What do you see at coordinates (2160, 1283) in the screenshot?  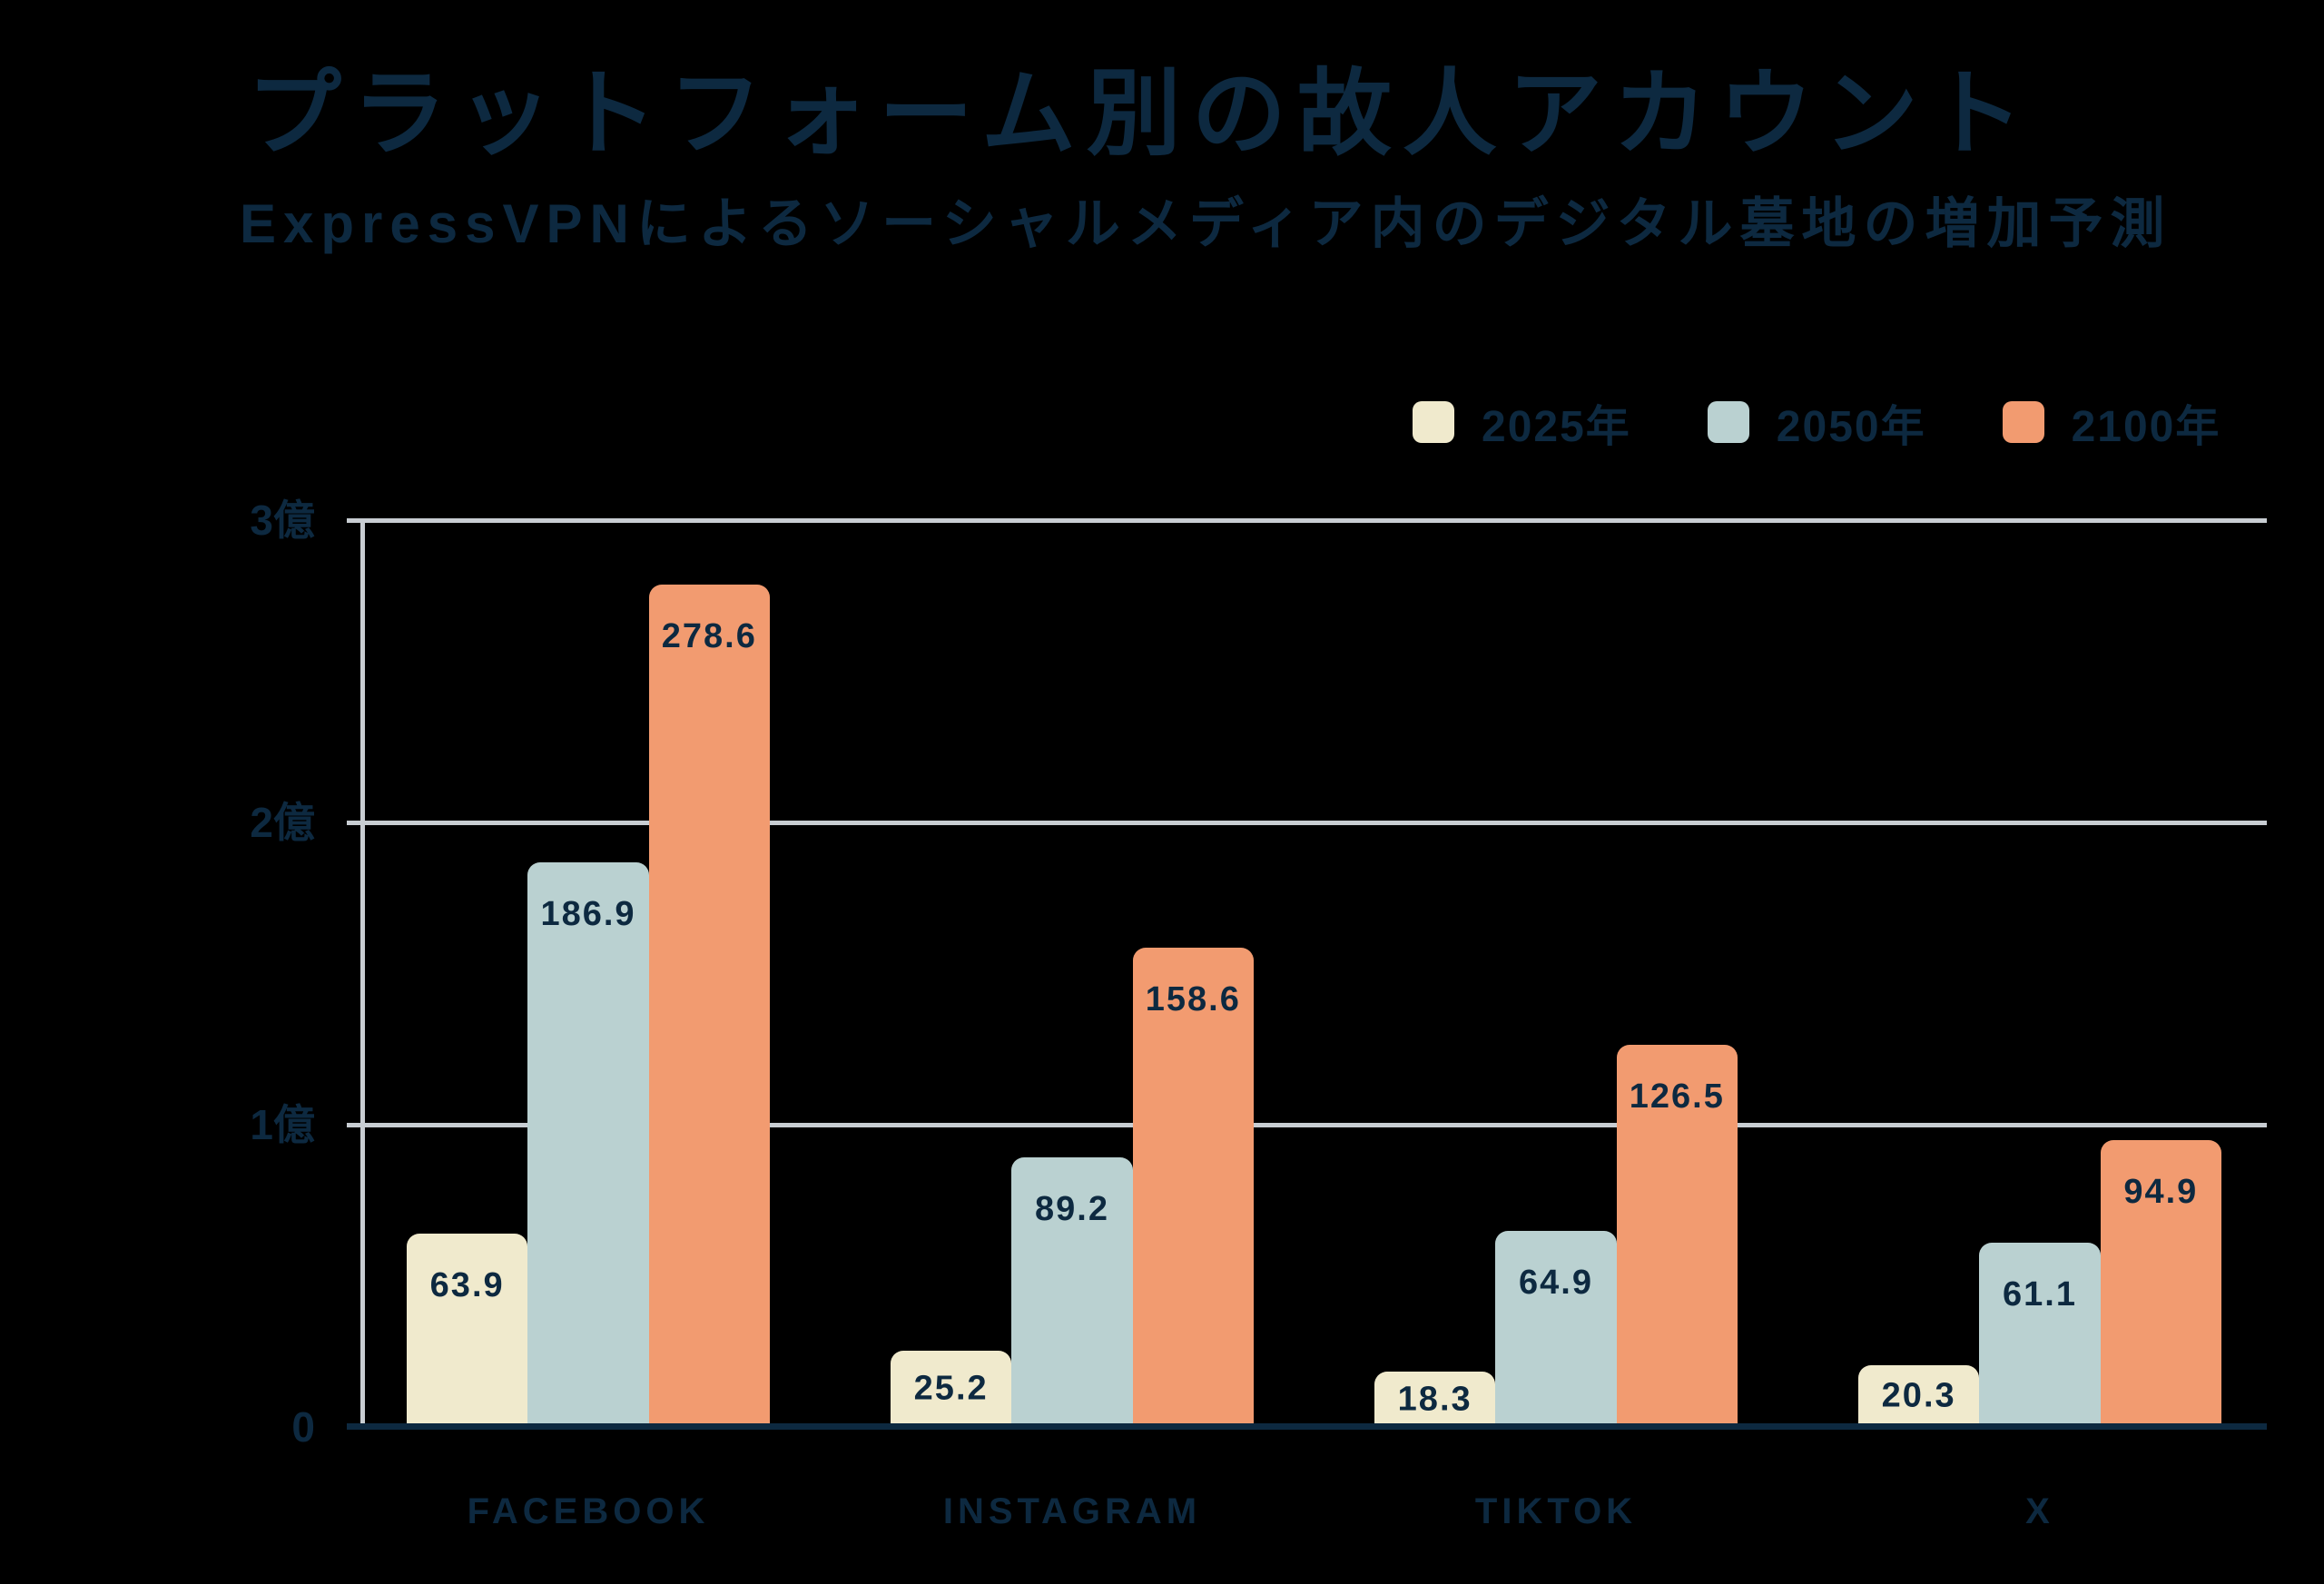 I see `bar-2100--x: 94.9` at bounding box center [2160, 1283].